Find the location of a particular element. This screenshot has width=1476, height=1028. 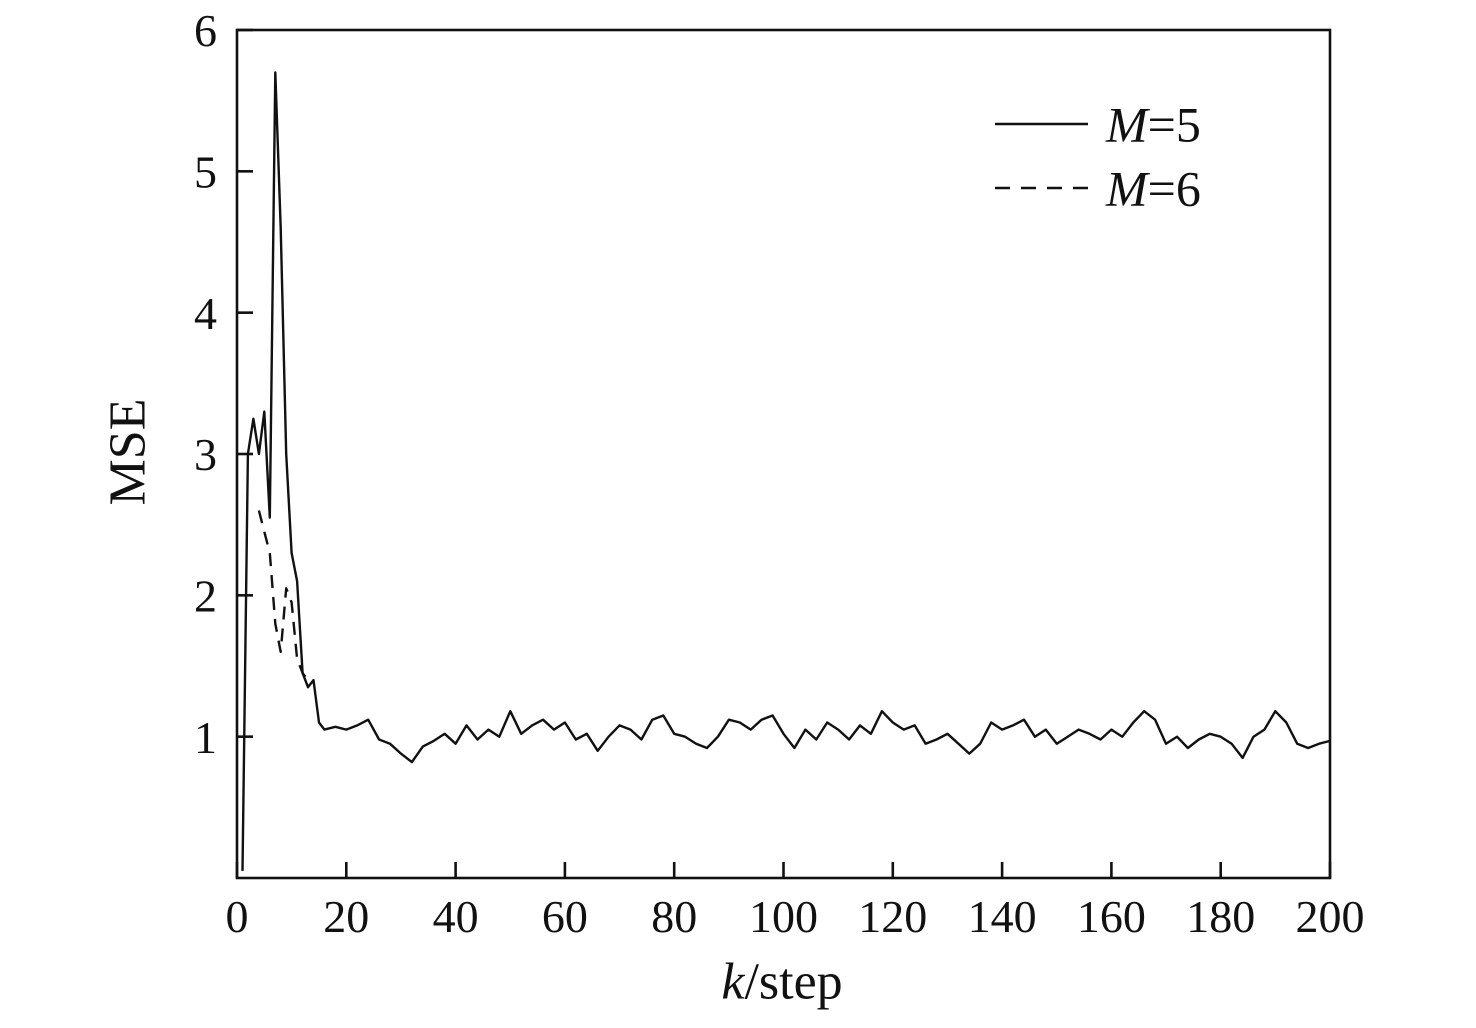

y-tick-label: 3 is located at coordinates (205, 454).